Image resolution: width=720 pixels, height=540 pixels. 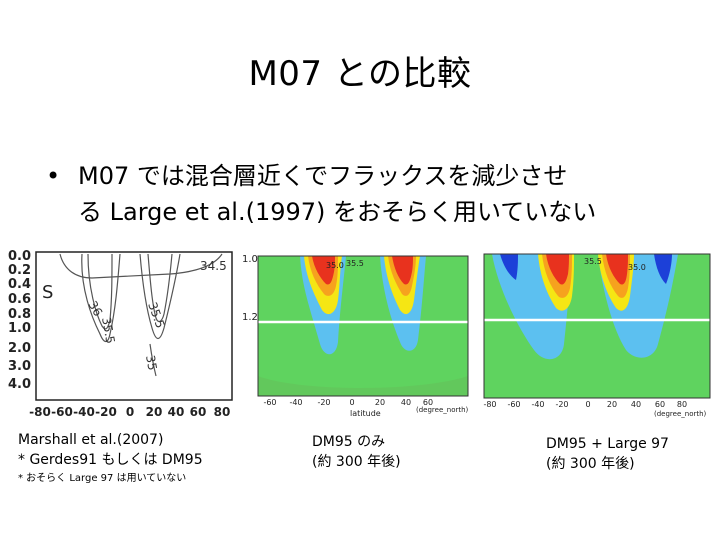 What do you see at coordinates (250, 259) in the screenshot?
I see `mid-y-tick: 1.0` at bounding box center [250, 259].